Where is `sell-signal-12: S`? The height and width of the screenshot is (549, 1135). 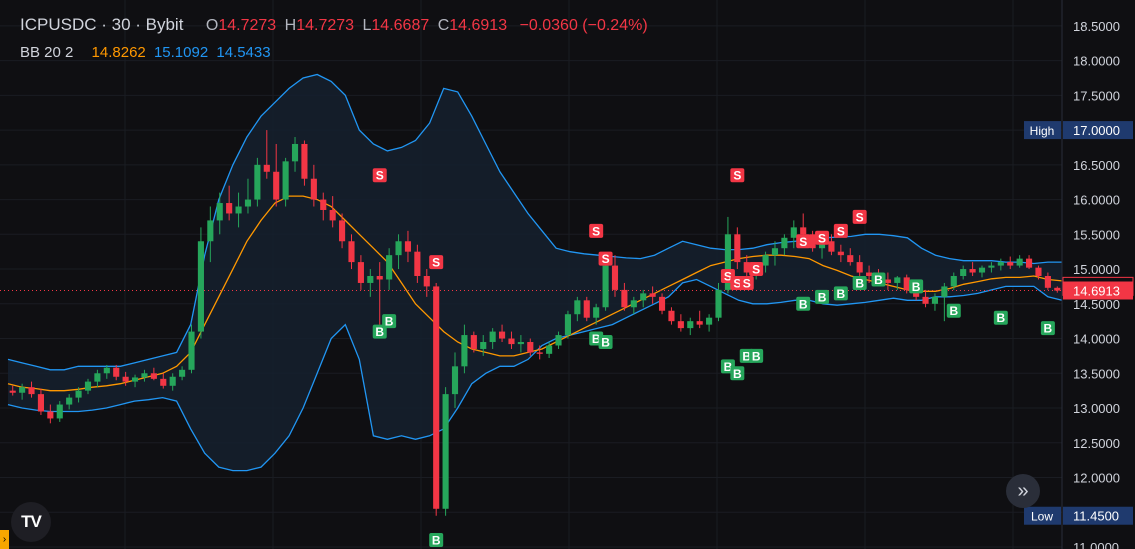 sell-signal-12: S is located at coordinates (756, 269).